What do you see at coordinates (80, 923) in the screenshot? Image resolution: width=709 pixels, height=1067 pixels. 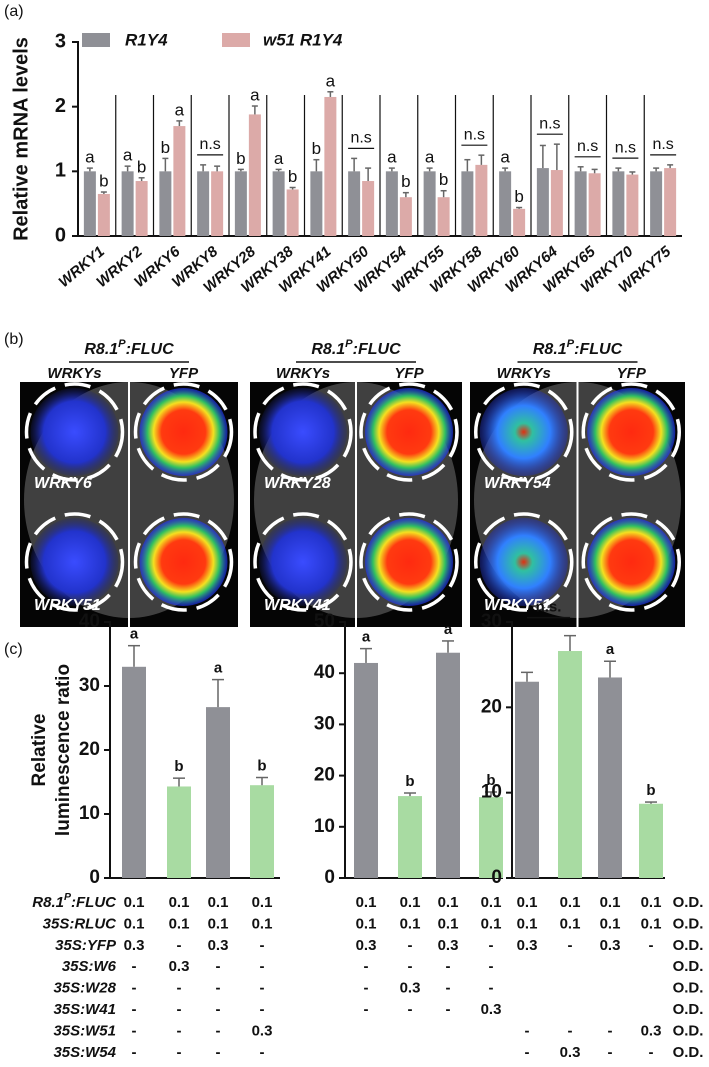 I see `row-label: 35S:RLUC` at bounding box center [80, 923].